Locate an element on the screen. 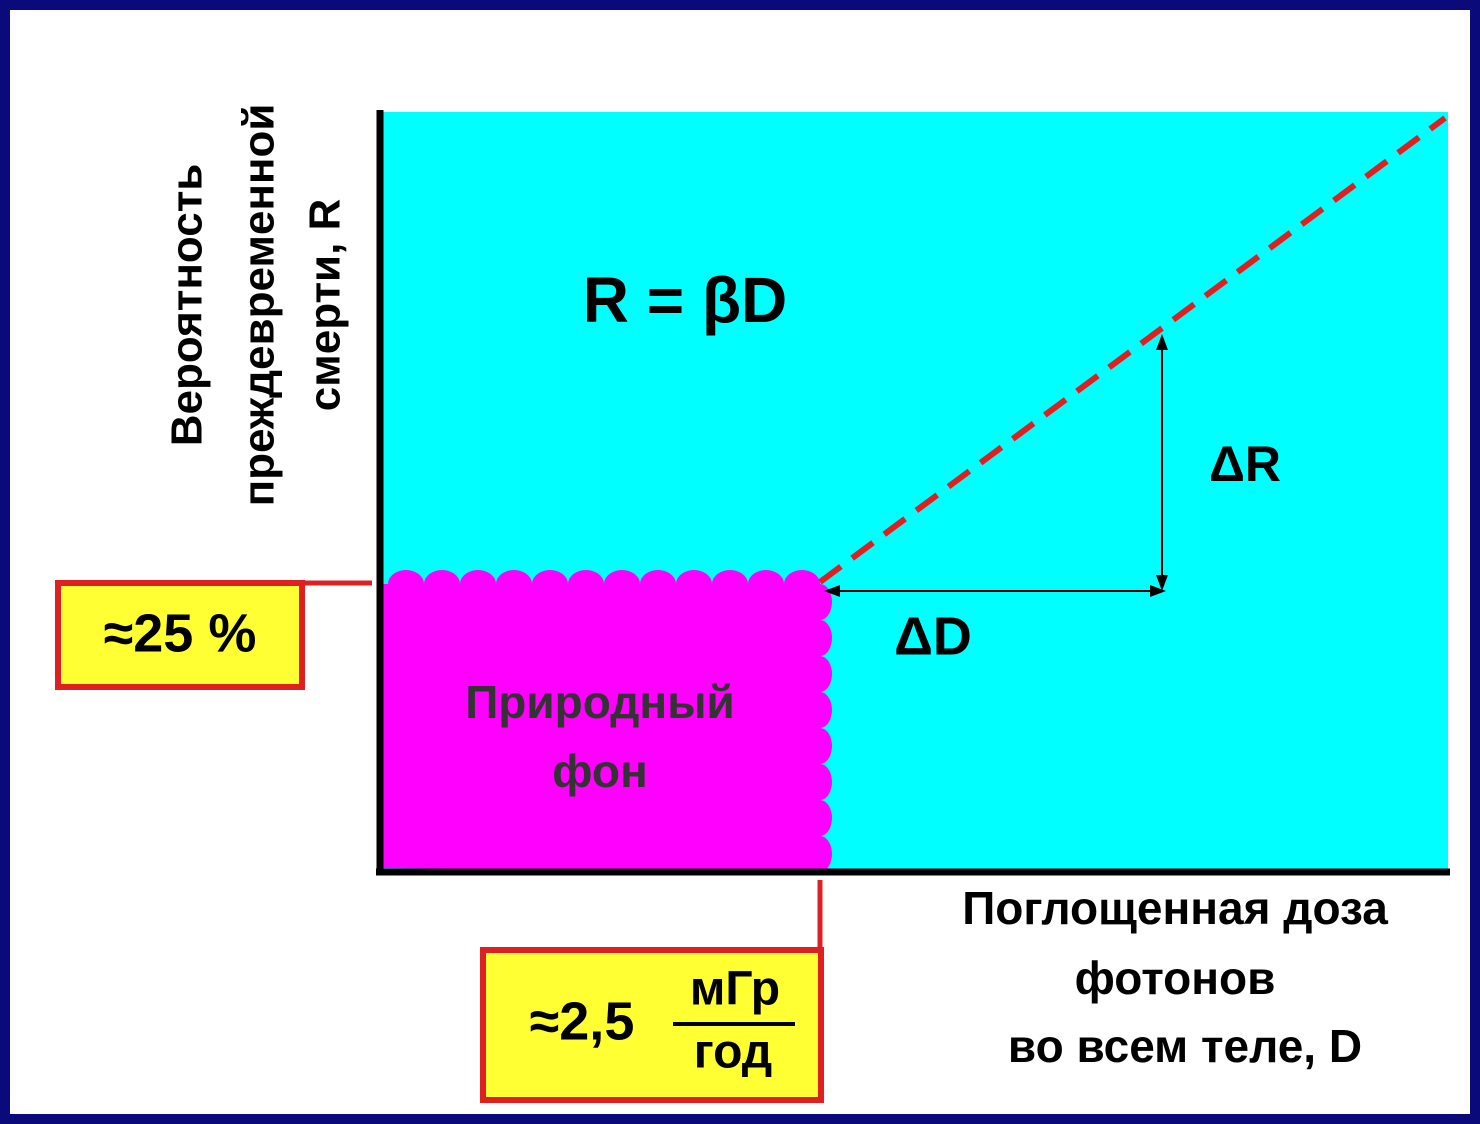 This screenshot has height=1124, width=1480. y-label-line: Вероятность is located at coordinates (187, 305).